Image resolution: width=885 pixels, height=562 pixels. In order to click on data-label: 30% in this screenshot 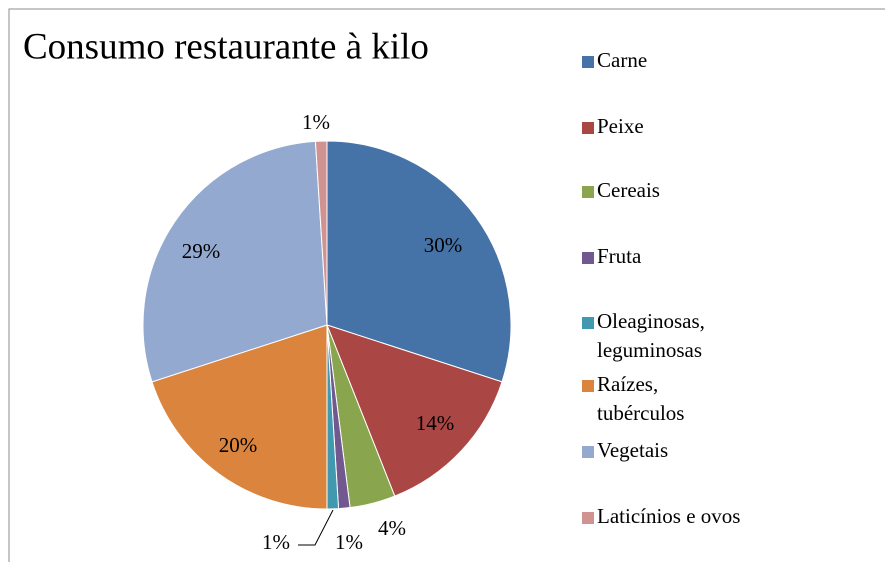, I will do `click(443, 245)`.